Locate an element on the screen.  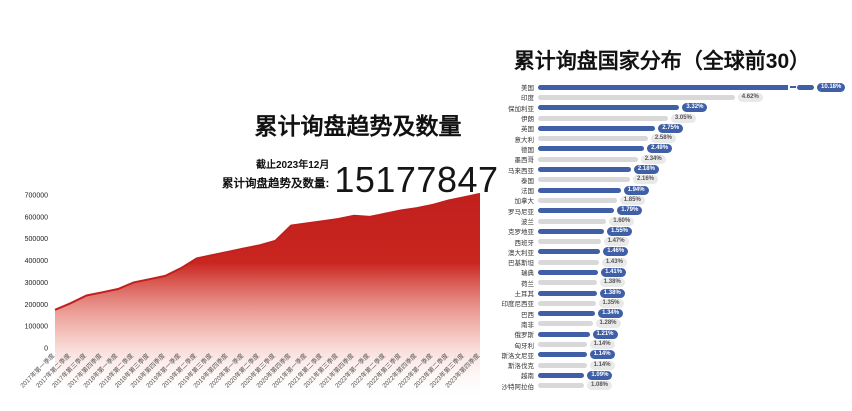
country-label: 保加利亚 is located at coordinates (521, 109).